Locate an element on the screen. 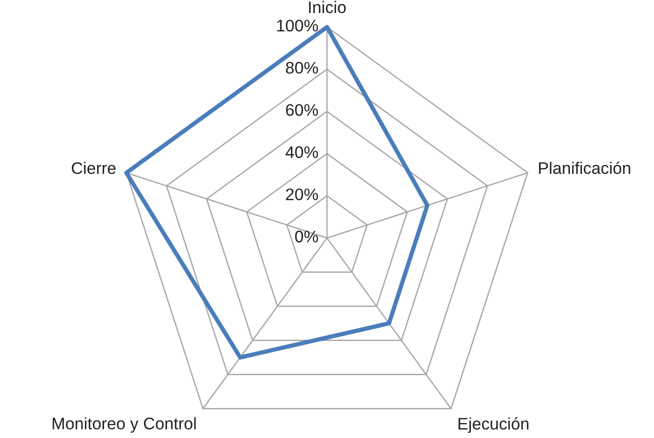 The width and height of the screenshot is (654, 438). spoke-label: Cierre is located at coordinates (94, 168).